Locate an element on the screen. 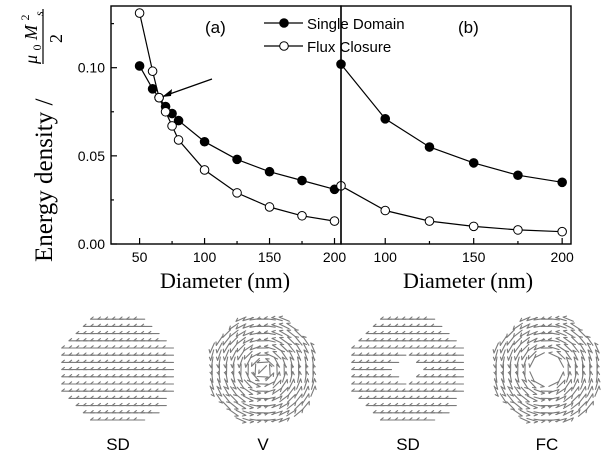 The width and height of the screenshot is (607, 459). svg-text:μ 0 M: μ 0 M 2 s is located at coordinates (29, 37).